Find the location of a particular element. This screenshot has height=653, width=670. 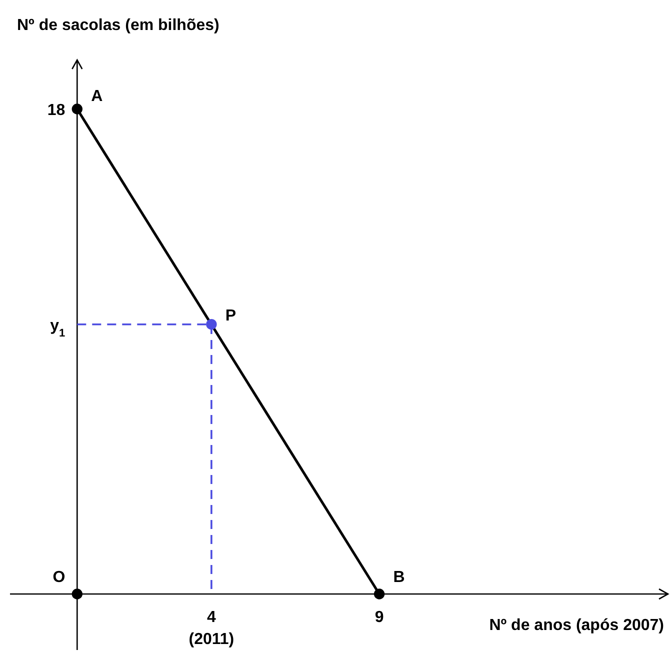

annotation: y$_{1}$ is located at coordinates (58, 328).